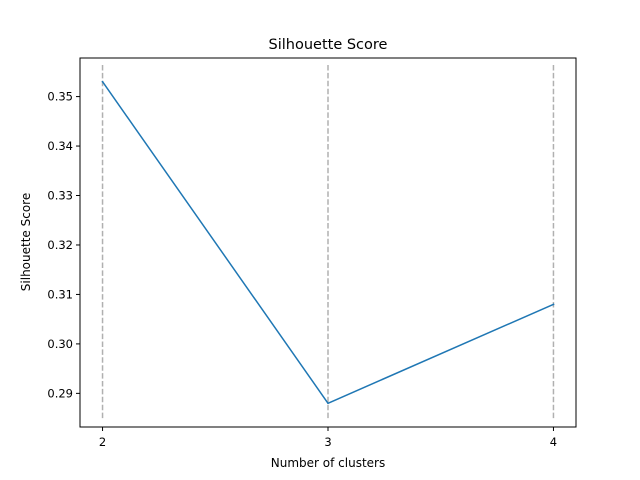 The height and width of the screenshot is (480, 640). I want to click on x-axis-ticks: 2 3 4, so click(328, 438).